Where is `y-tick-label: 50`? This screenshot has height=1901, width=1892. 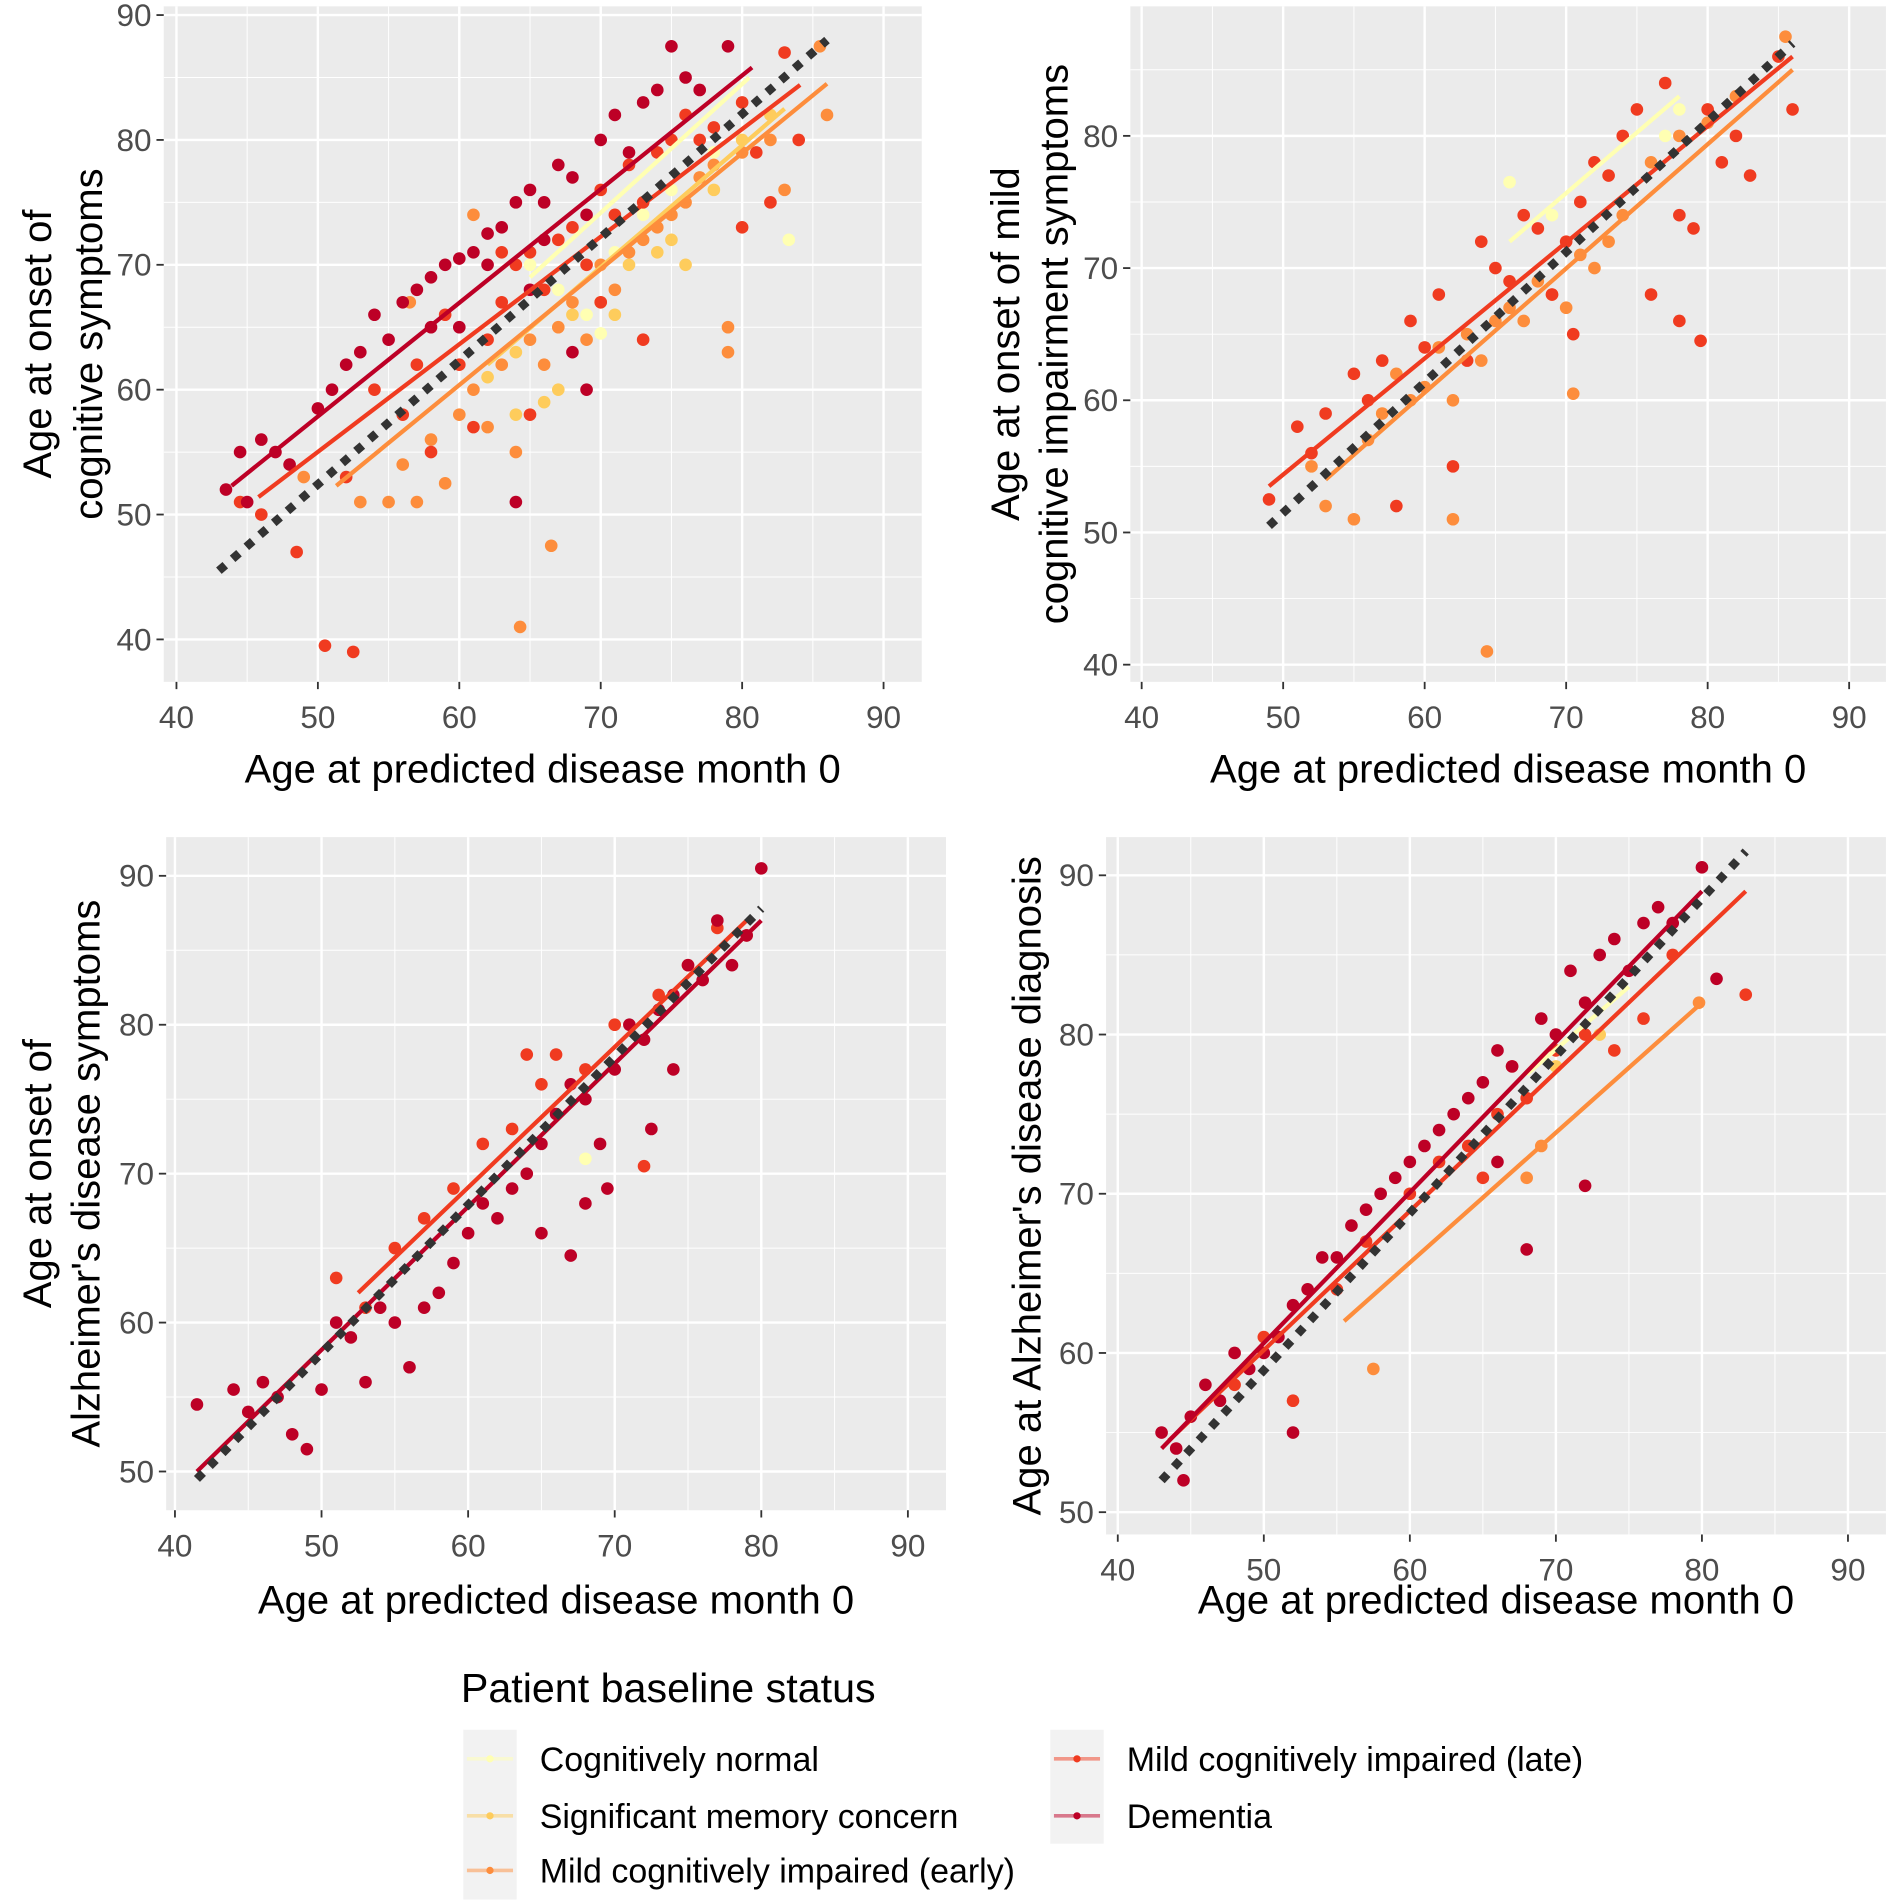
y-tick-label: 50 is located at coordinates (134, 514).